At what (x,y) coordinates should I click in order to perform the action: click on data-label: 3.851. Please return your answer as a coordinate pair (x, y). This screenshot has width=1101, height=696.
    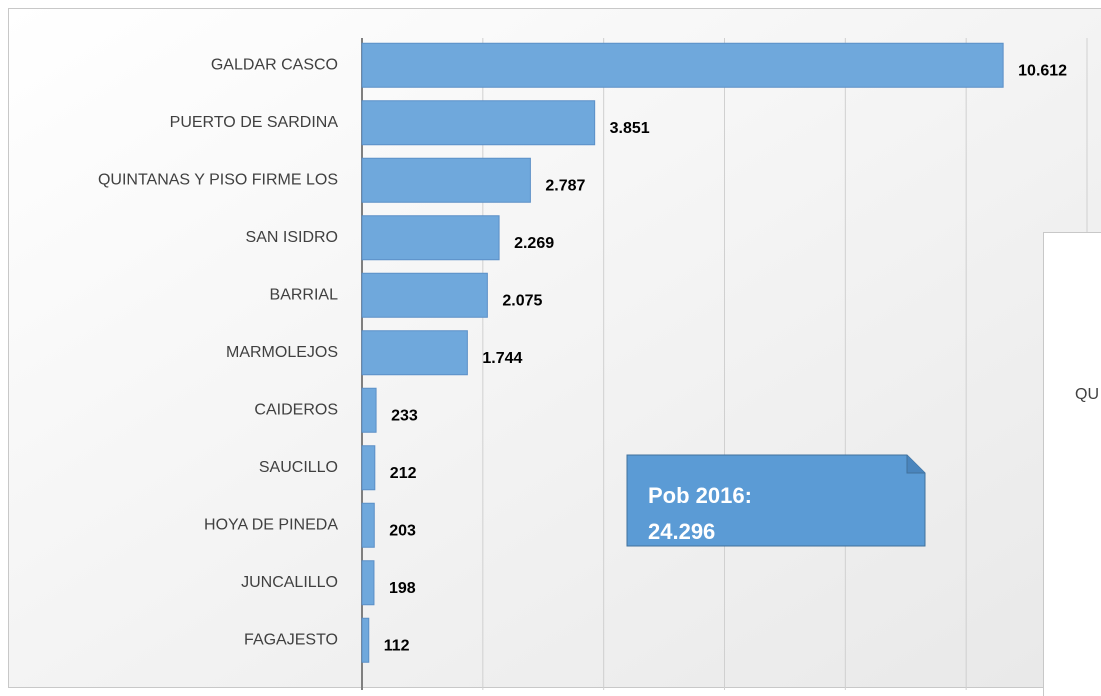
    Looking at the image, I should click on (630, 128).